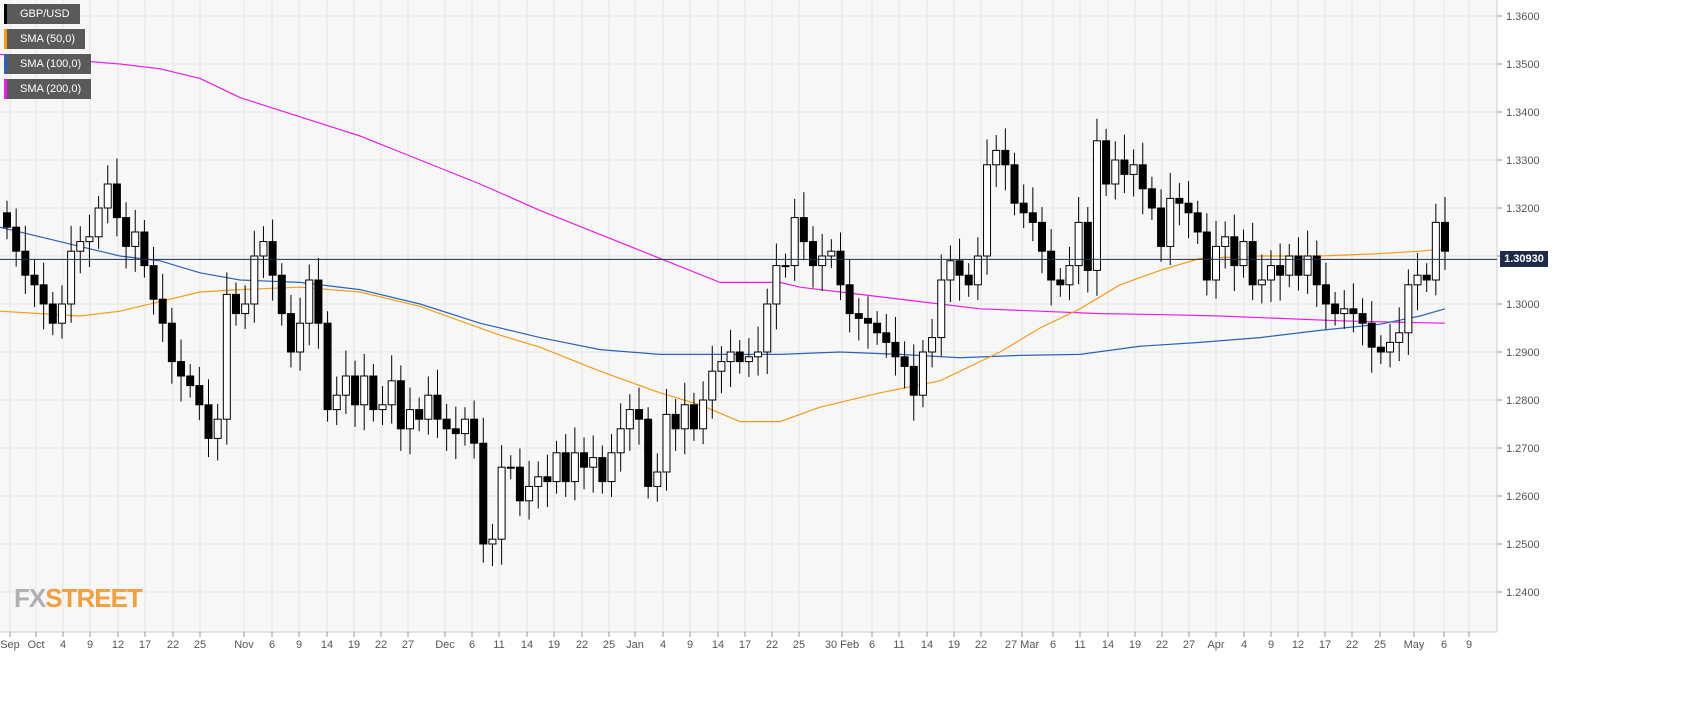 Image resolution: width=1707 pixels, height=712 pixels. Describe the element at coordinates (1244, 645) in the screenshot. I see `x-tick-label: 4` at that location.